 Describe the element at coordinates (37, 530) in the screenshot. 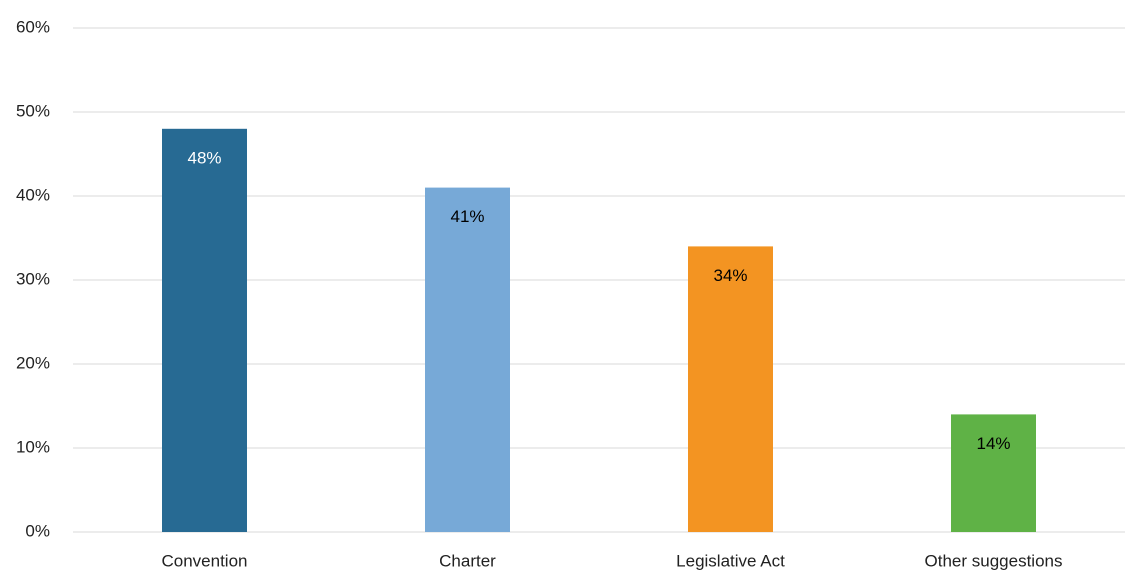

I see `y-tick-label: 0%` at that location.